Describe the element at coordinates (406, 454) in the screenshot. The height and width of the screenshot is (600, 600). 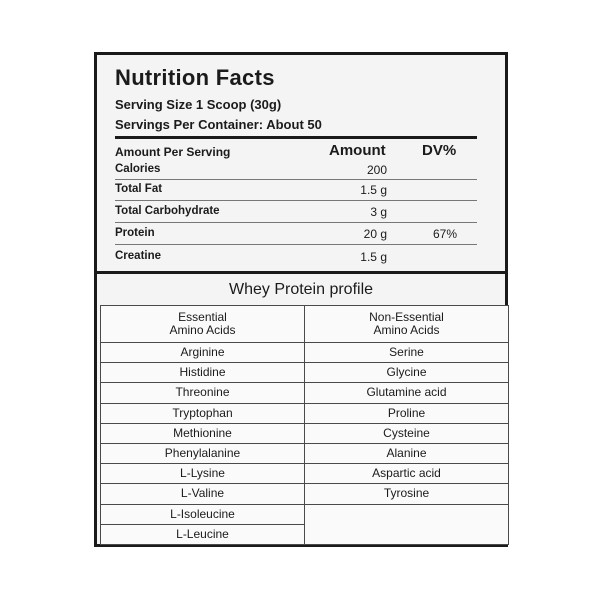
I see `amino-acid: Alanine` at that location.